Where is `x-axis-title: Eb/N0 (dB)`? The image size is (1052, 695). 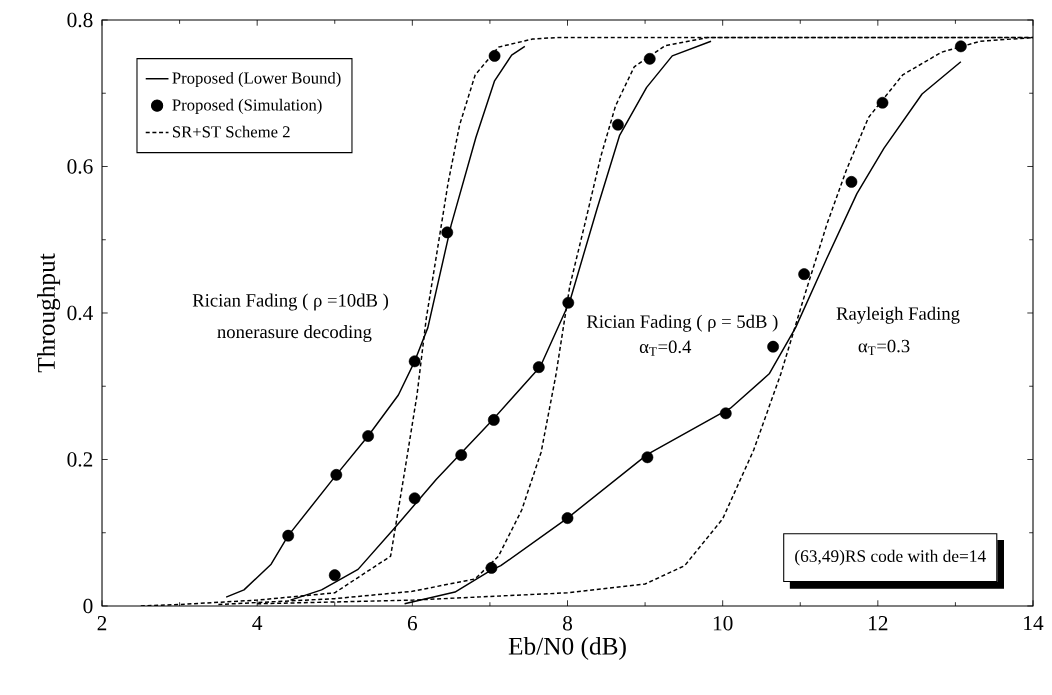
x-axis-title: Eb/N0 (dB) is located at coordinates (567, 648).